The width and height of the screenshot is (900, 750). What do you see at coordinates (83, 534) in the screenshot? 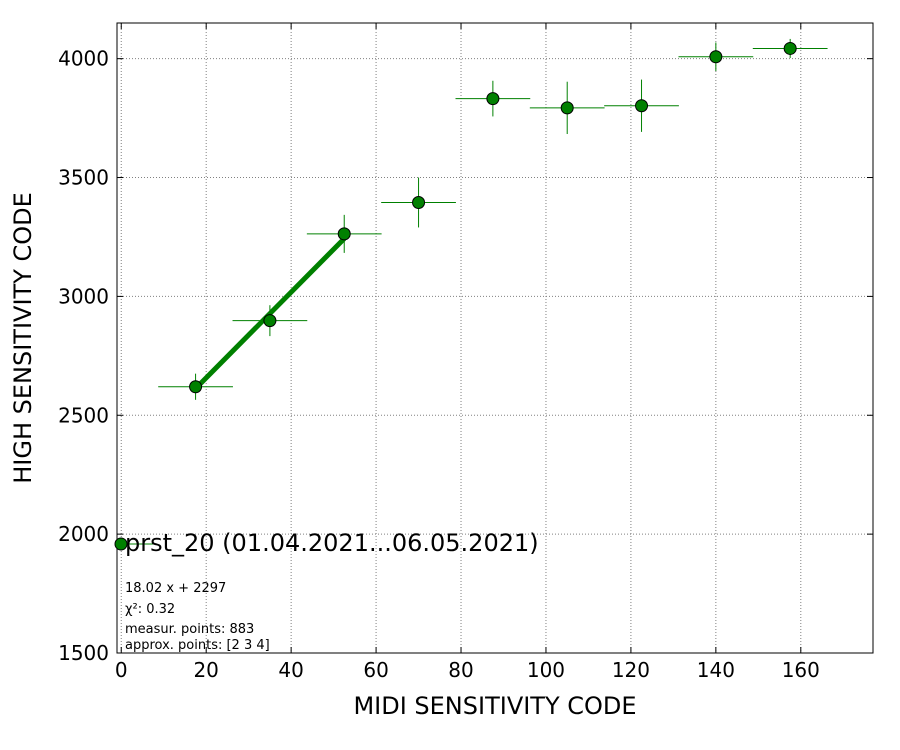
I see `y-tick-label: 2000` at bounding box center [83, 534].